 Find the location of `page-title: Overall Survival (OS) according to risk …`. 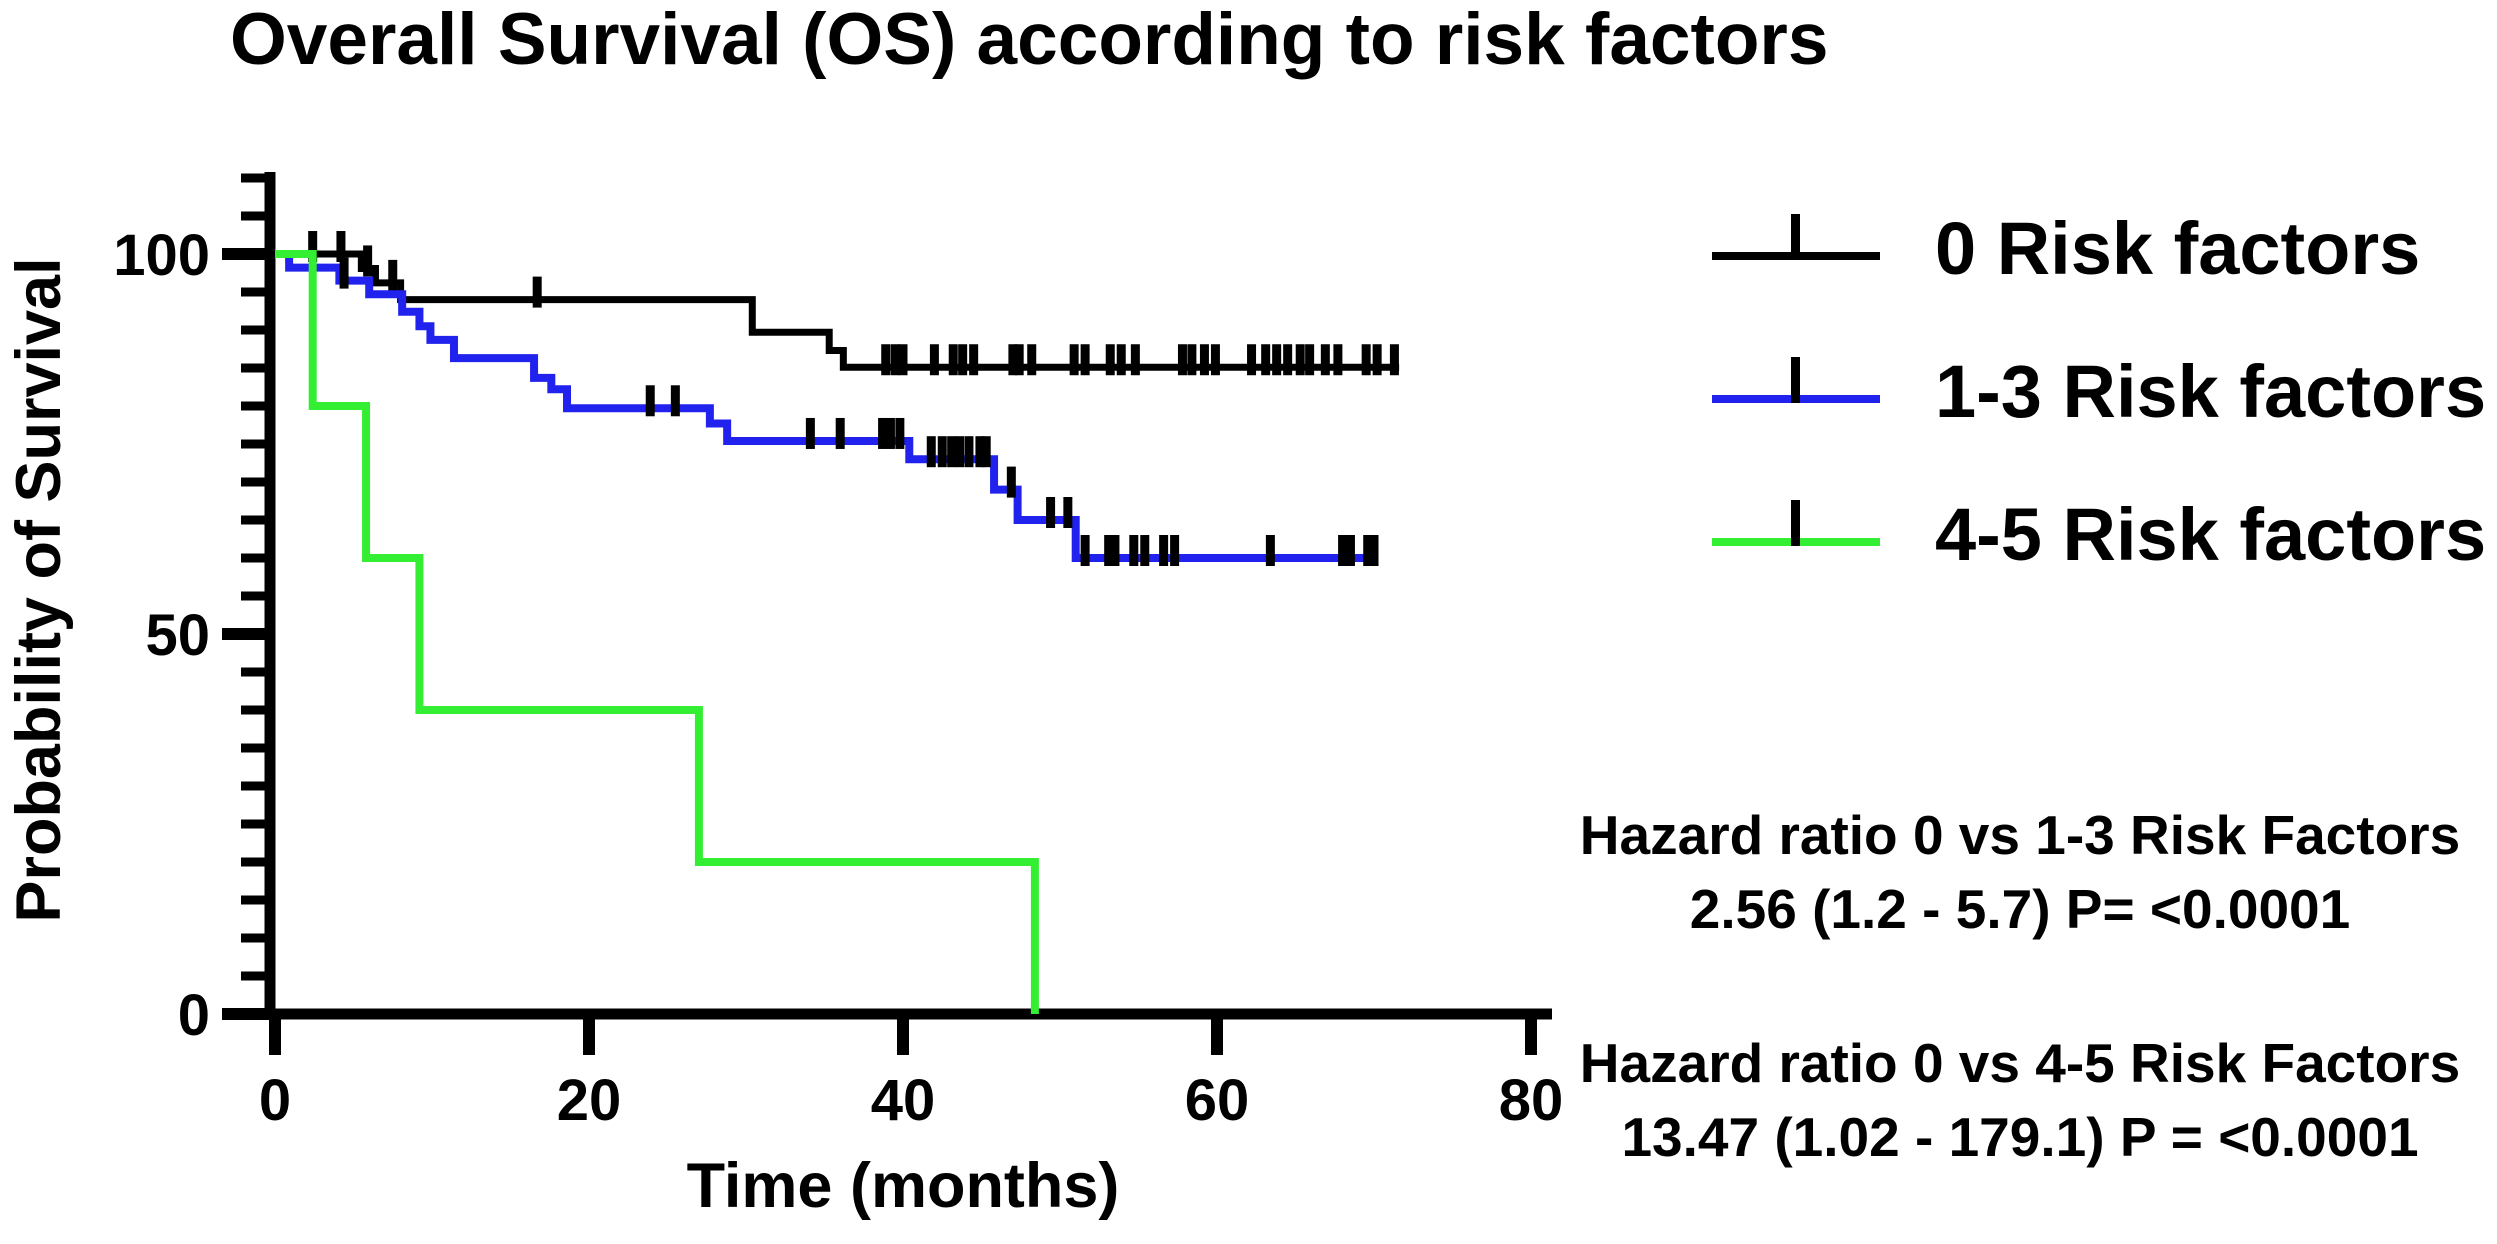

page-title: Overall Survival (OS) according to risk … is located at coordinates (1029, 40).